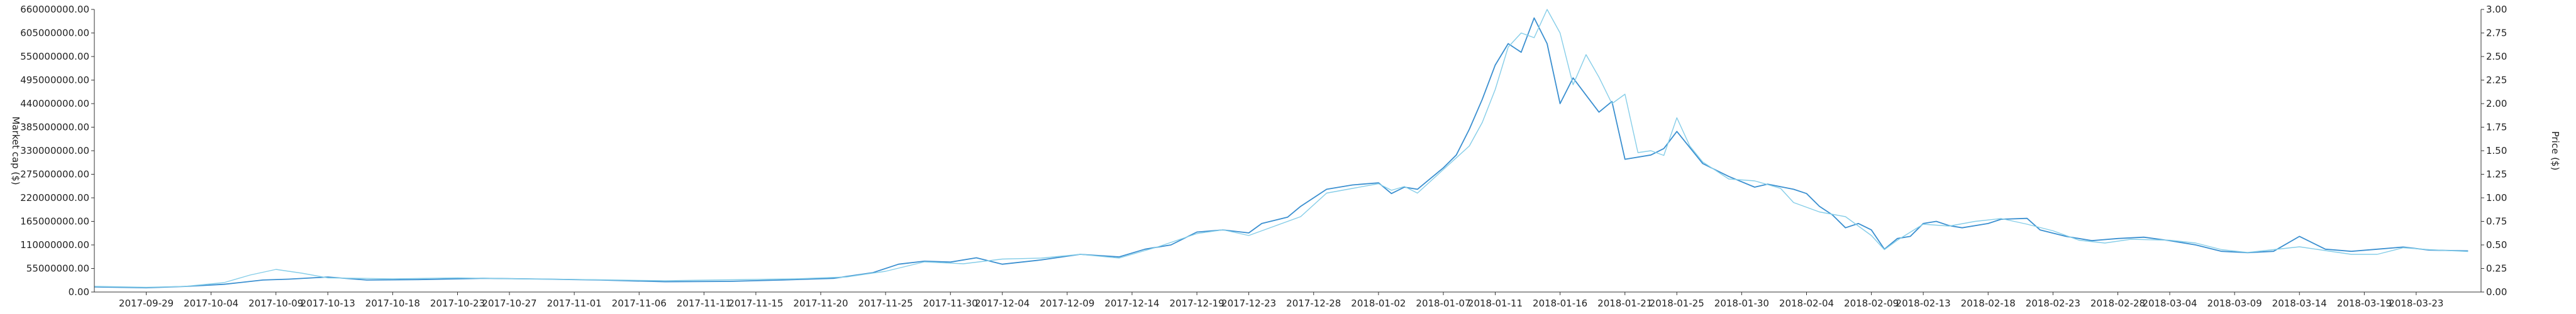 The height and width of the screenshot is (314, 2576). I want to click on x-tick-label: 2017-11-25, so click(885, 303).